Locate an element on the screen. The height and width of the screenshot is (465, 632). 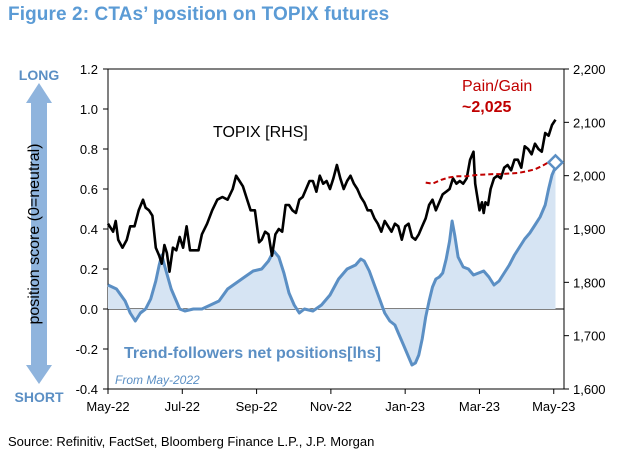
x-tick-label: Jan-23 is located at coordinates (405, 406).